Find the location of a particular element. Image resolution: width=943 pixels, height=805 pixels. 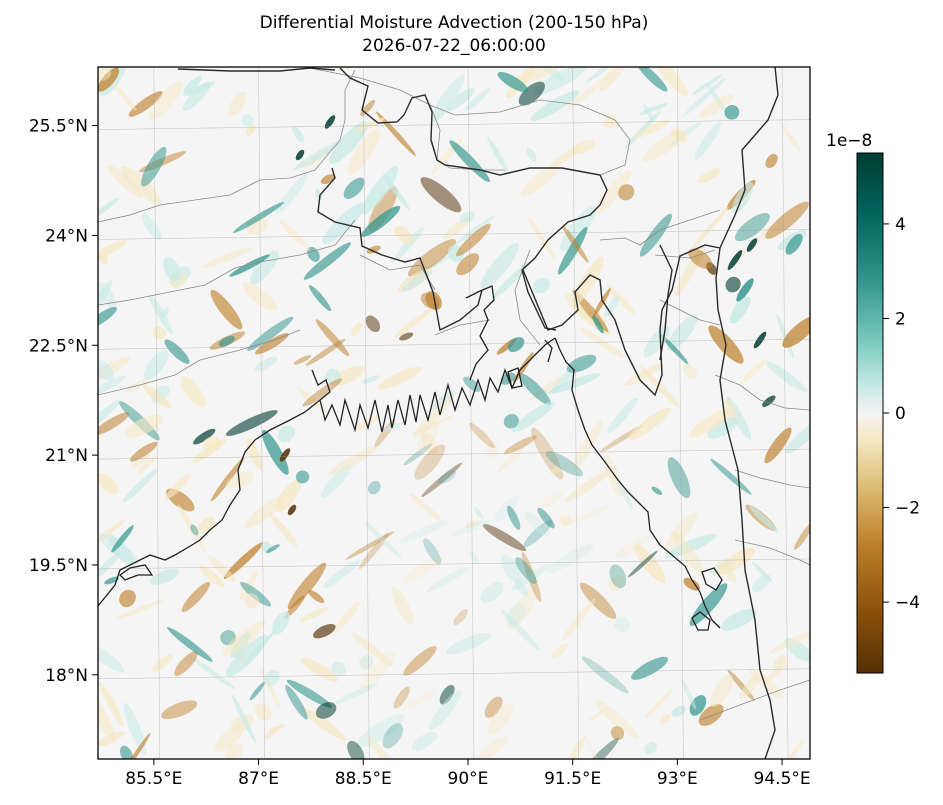

y-tick-label: 25.5°N is located at coordinates (58, 127).